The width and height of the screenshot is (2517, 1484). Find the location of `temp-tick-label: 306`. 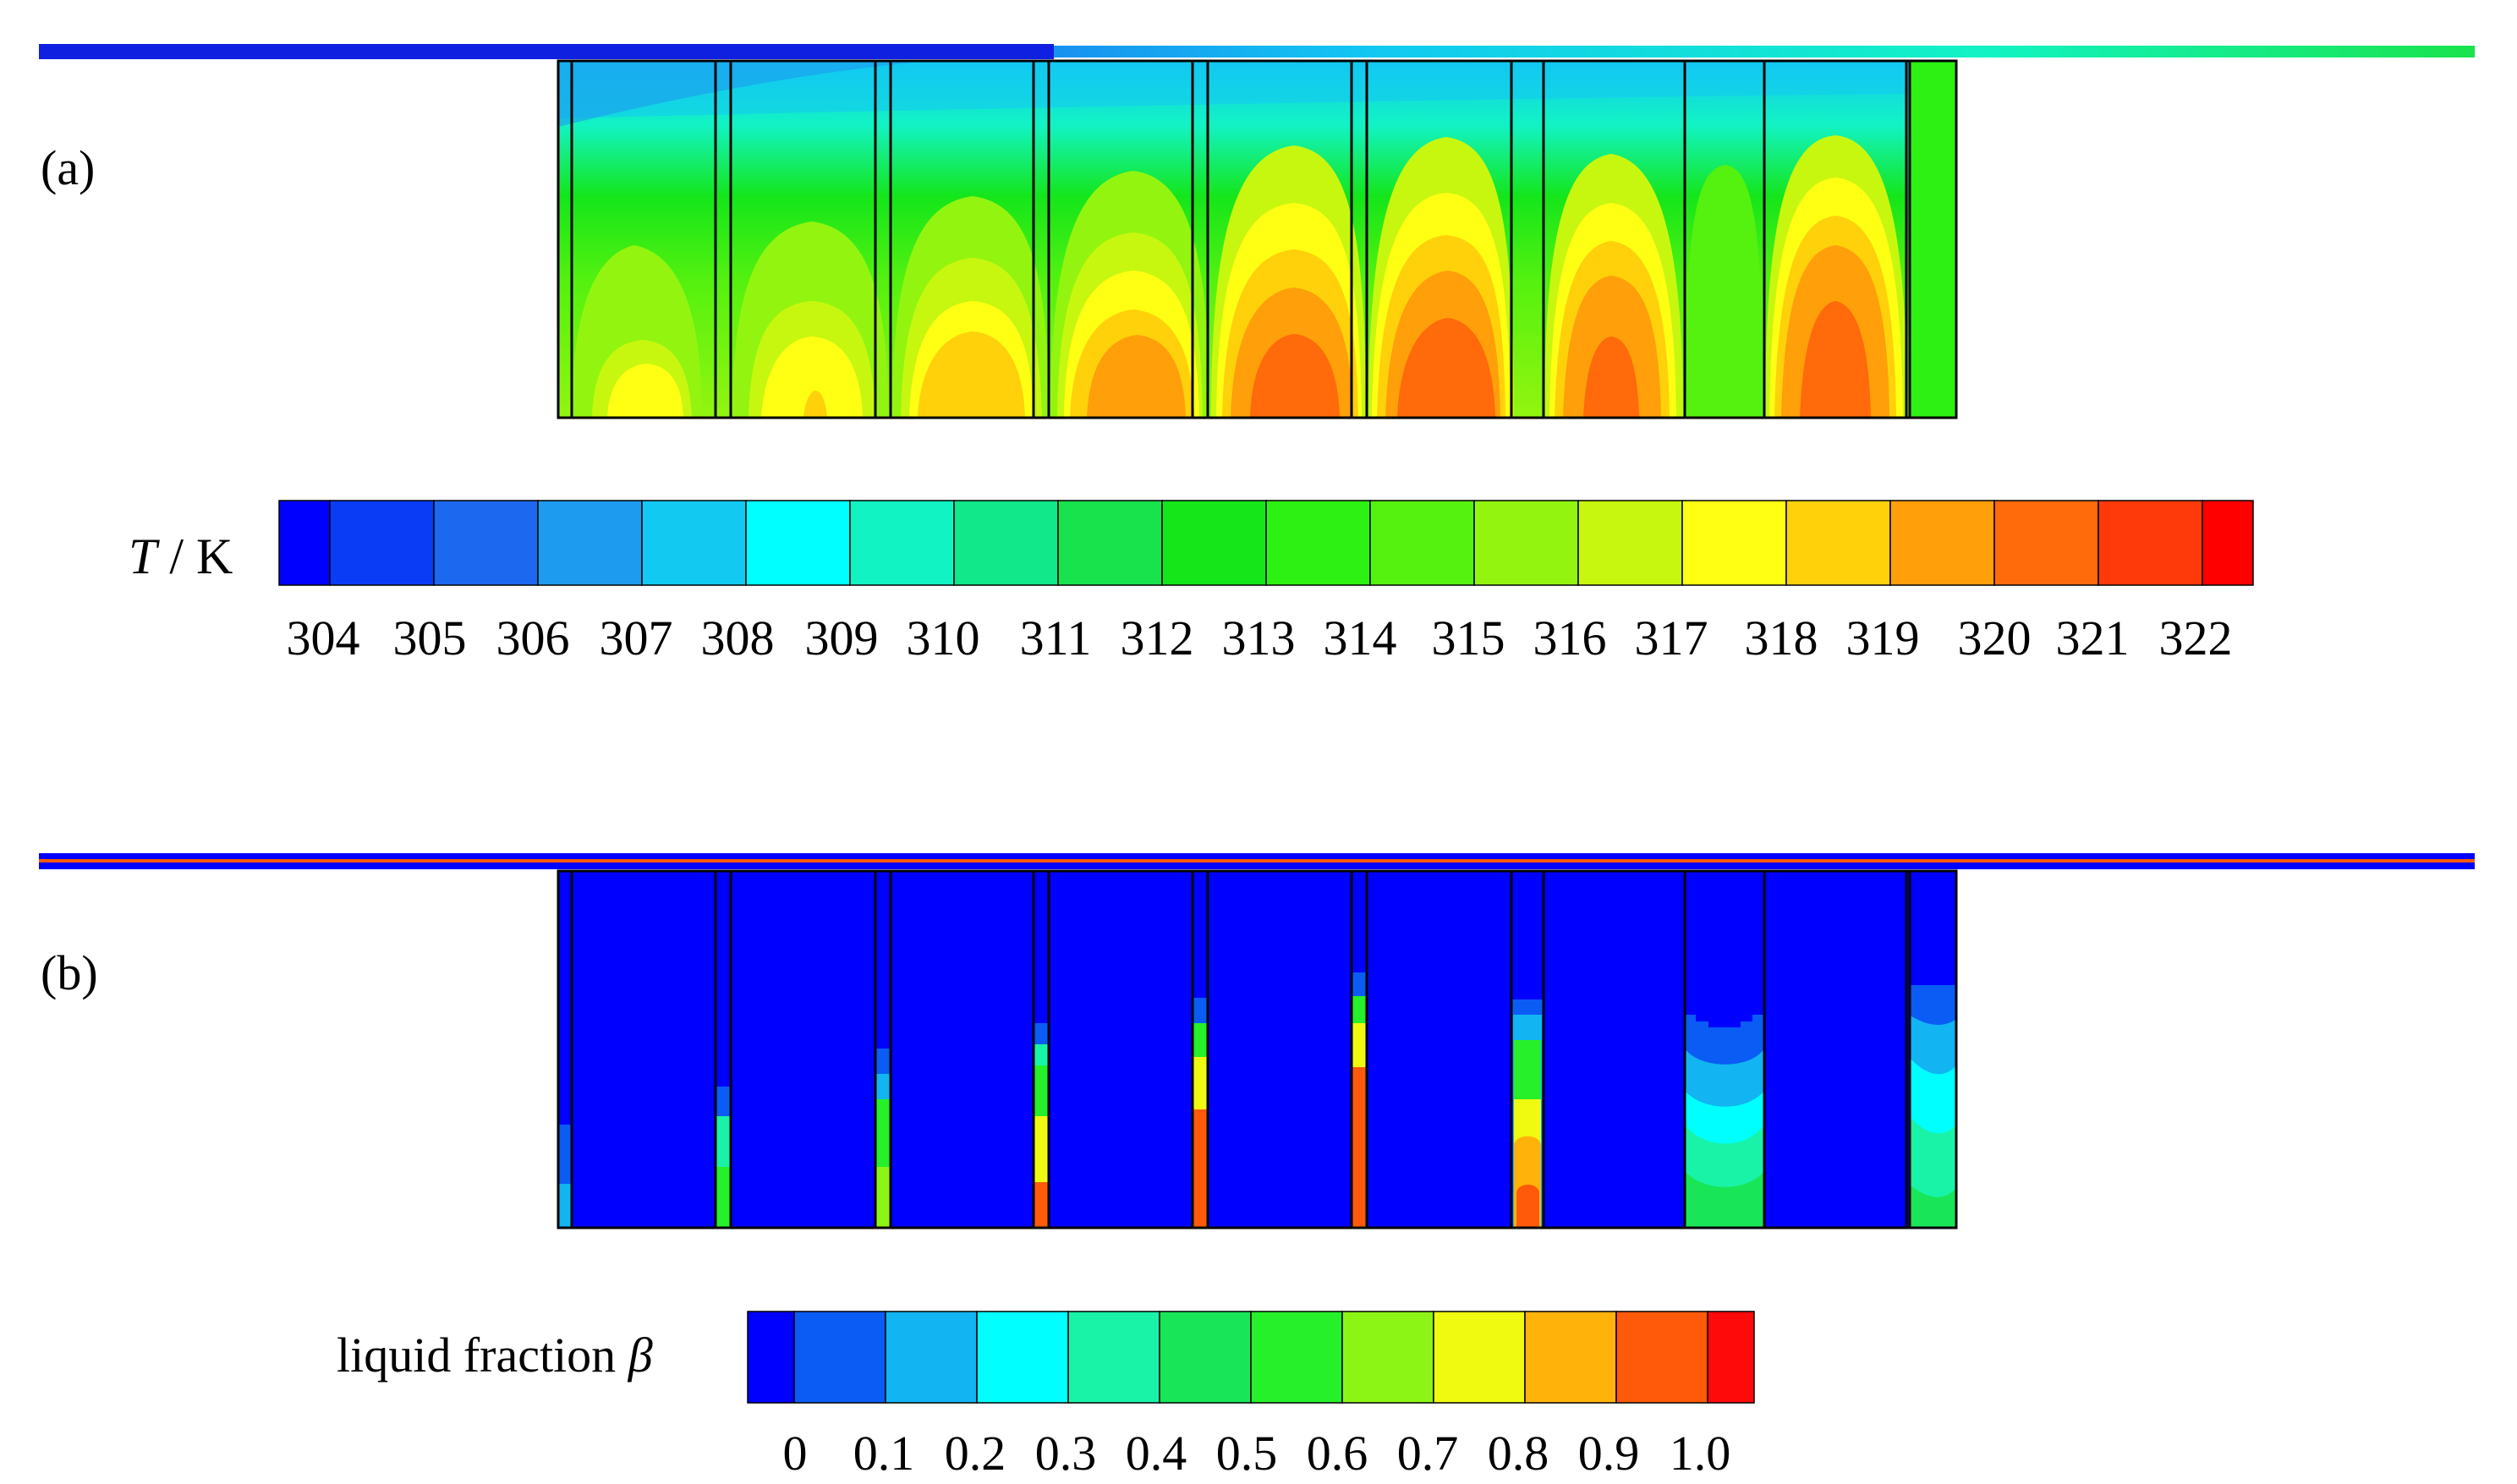

temp-tick-label: 306 is located at coordinates (533, 638).